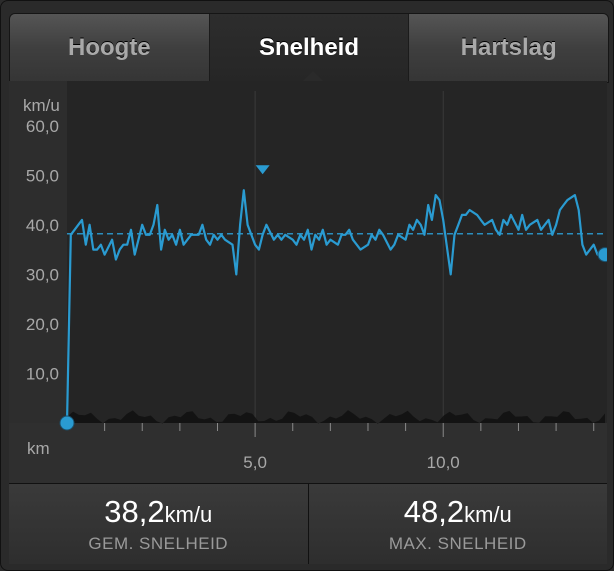 The width and height of the screenshot is (614, 571). I want to click on y-tick-label: 10,0, so click(42, 373).